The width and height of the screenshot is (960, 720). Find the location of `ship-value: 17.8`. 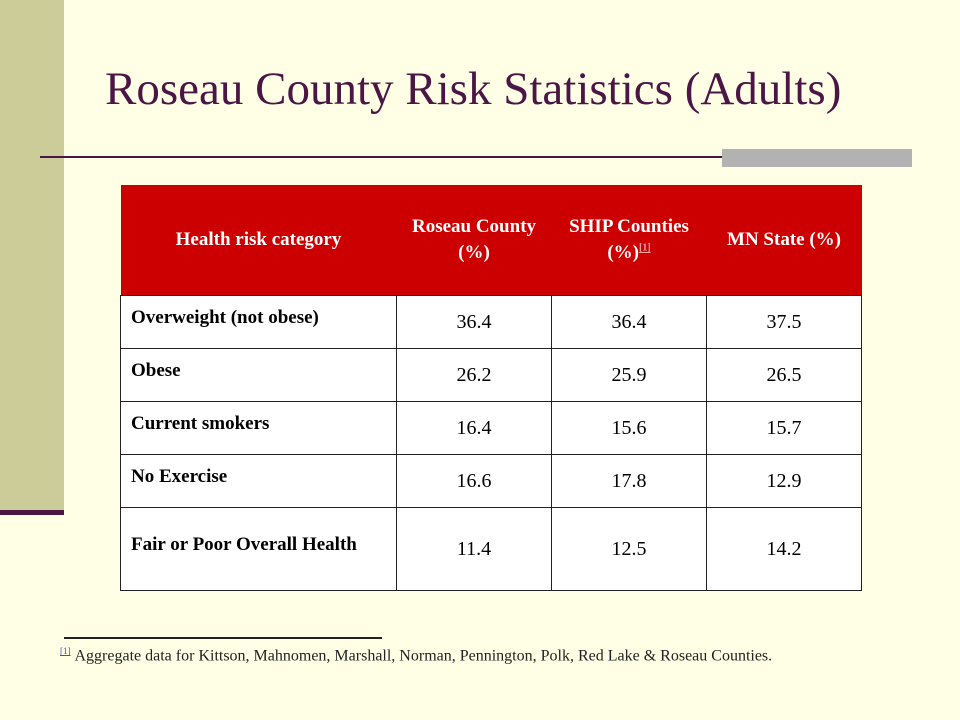

ship-value: 17.8 is located at coordinates (629, 481).